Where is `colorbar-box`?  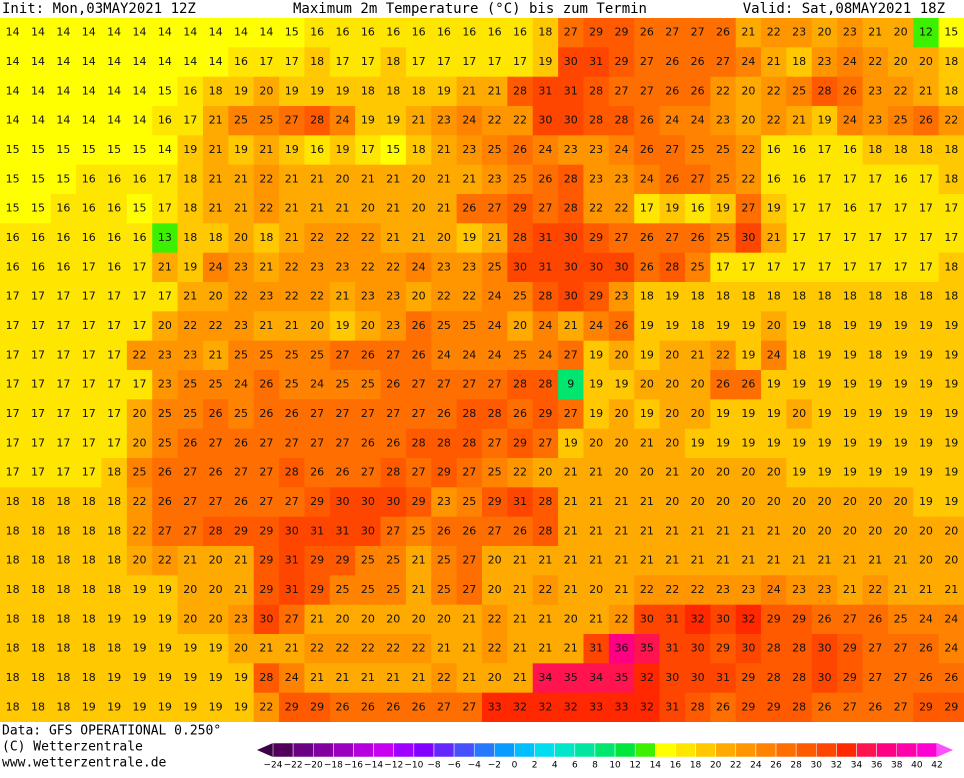
colorbar-box is located at coordinates (766, 750).